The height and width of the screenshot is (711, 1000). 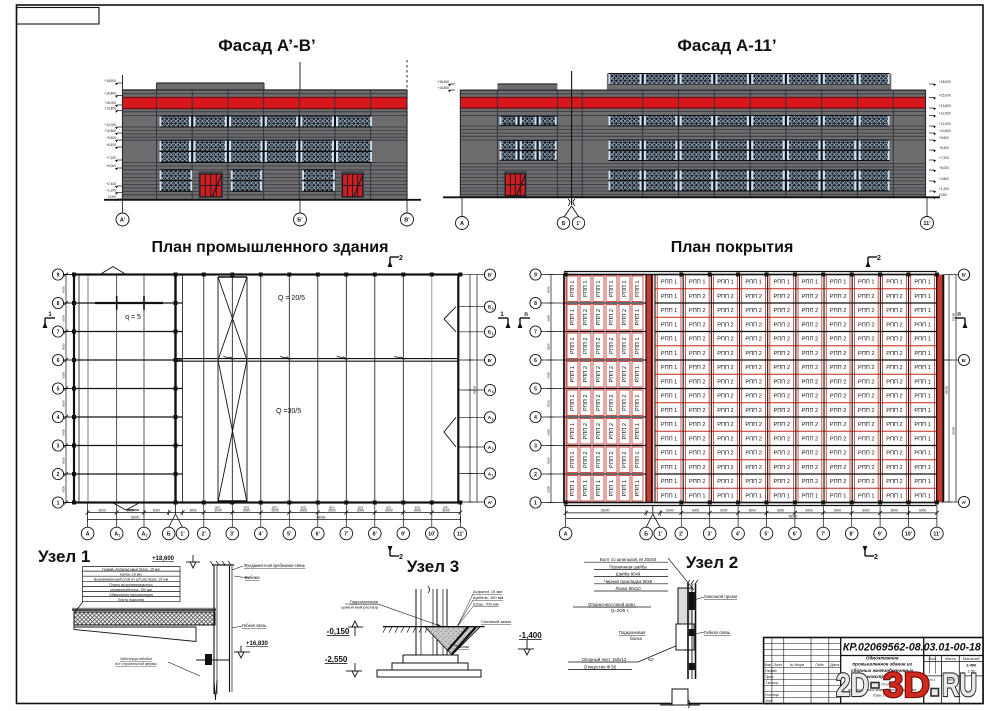 What do you see at coordinates (954, 430) in the screenshot?
I see `svg-text: 36000` at bounding box center [954, 430].